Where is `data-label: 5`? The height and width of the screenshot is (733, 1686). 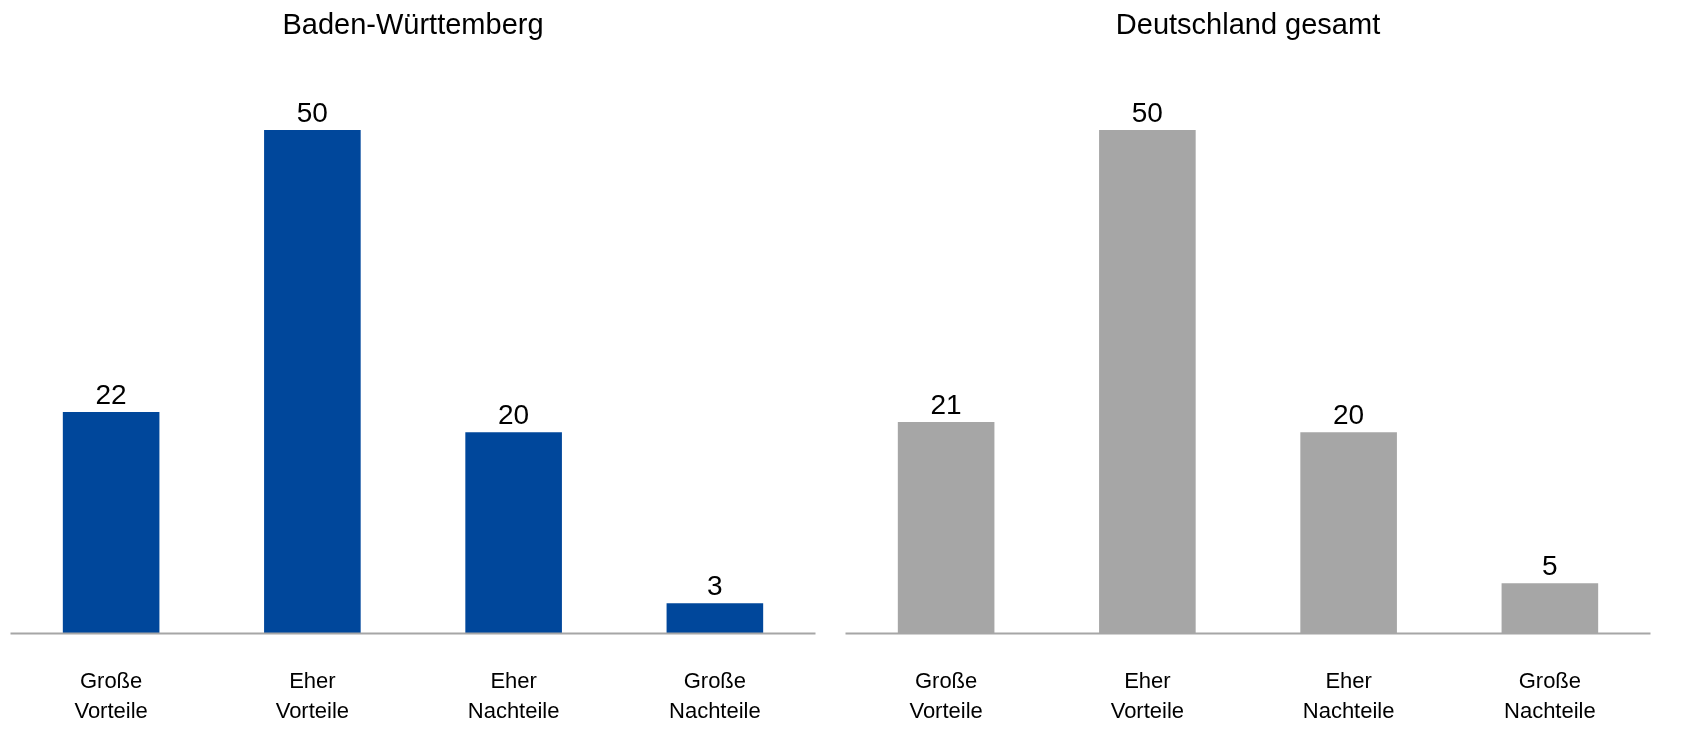
data-label: 5 is located at coordinates (1550, 566).